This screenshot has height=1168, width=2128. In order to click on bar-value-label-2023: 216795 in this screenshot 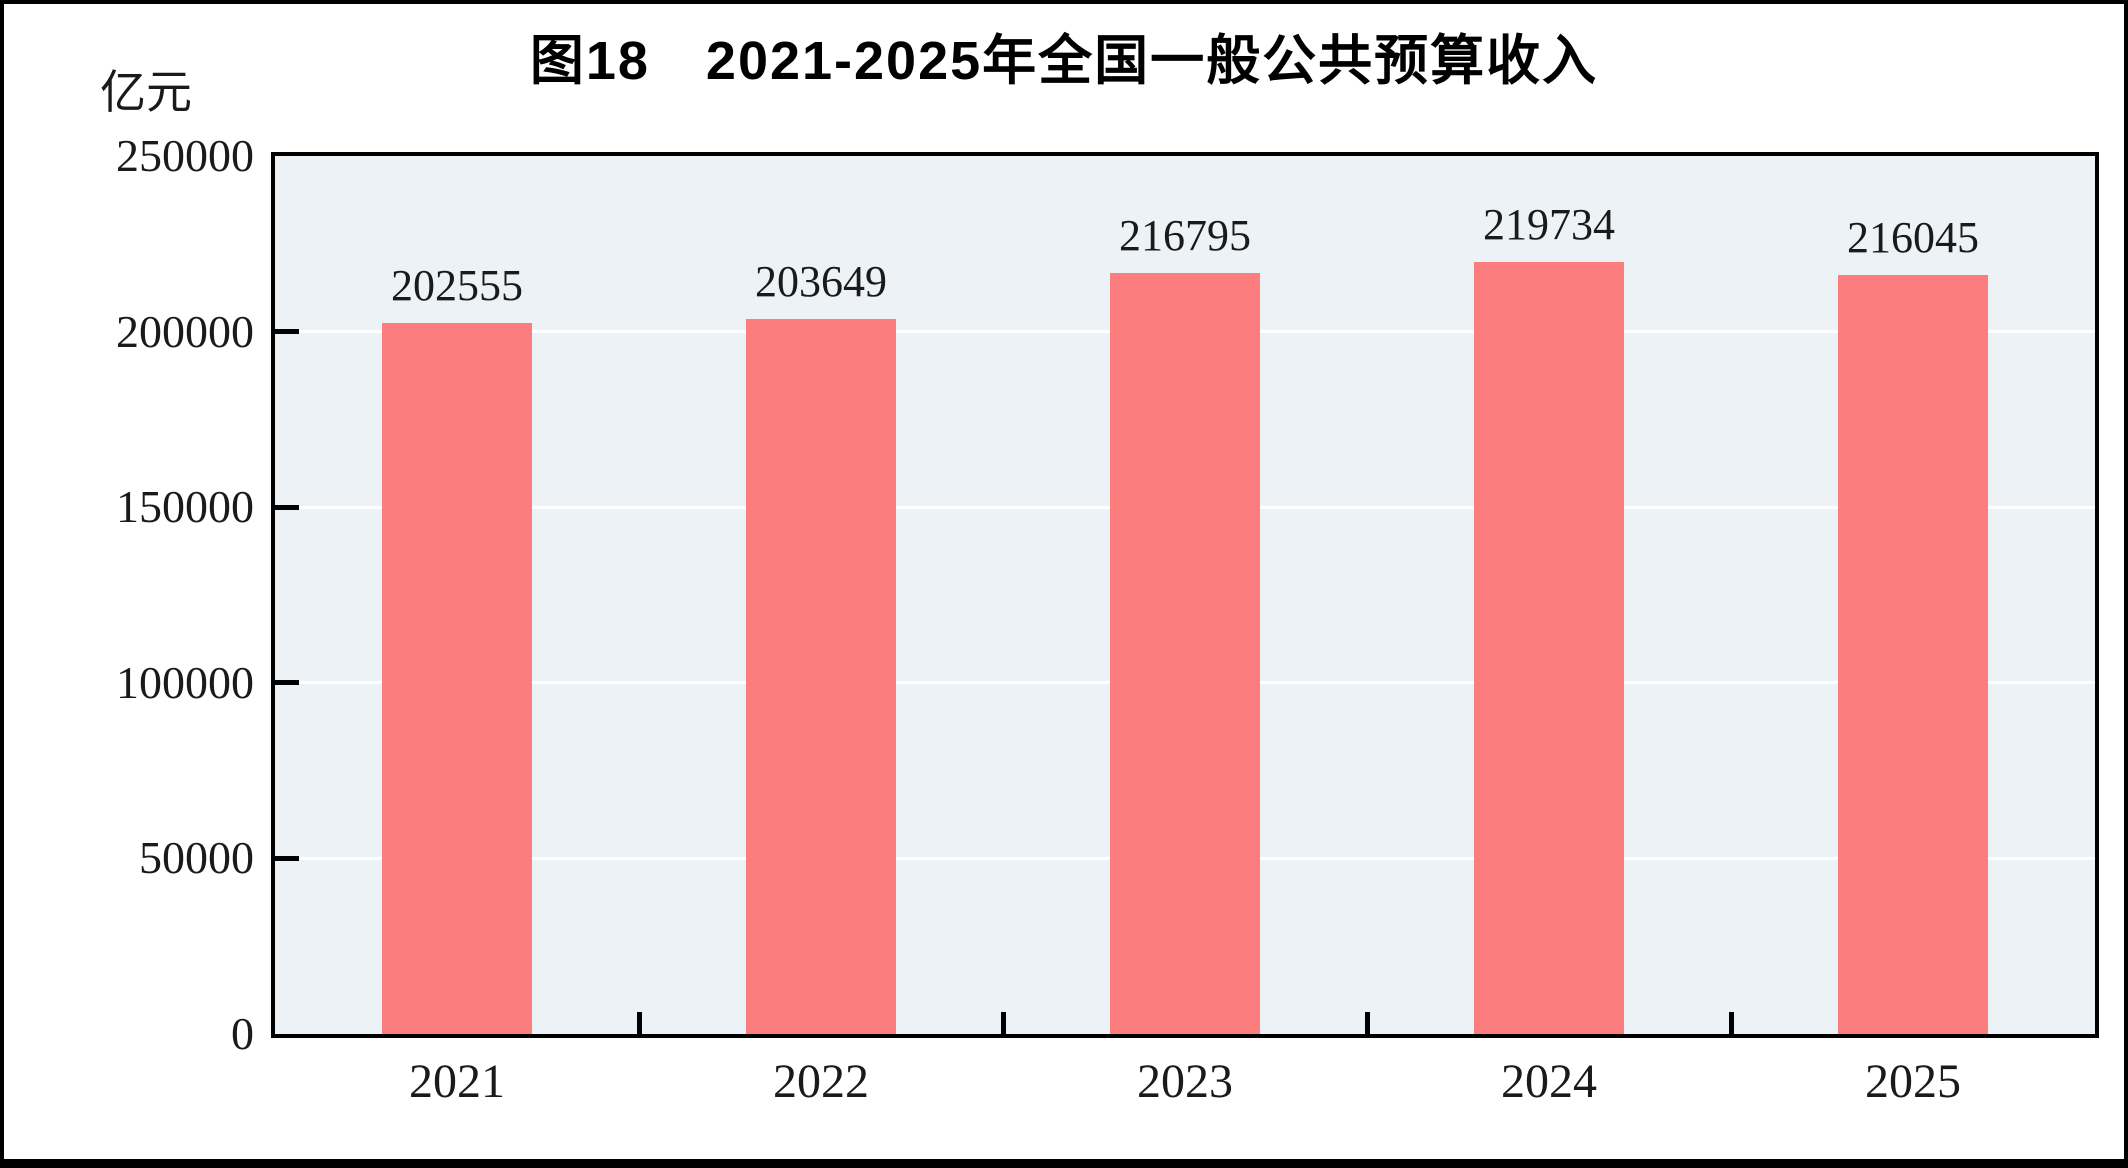, I will do `click(1185, 235)`.